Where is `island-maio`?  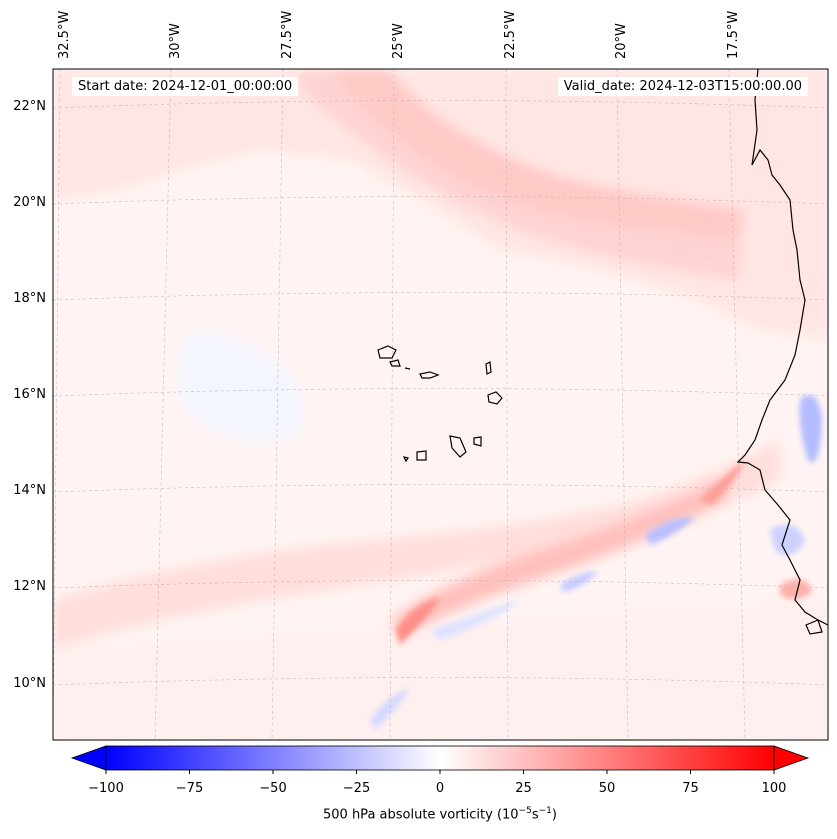 island-maio is located at coordinates (477, 441).